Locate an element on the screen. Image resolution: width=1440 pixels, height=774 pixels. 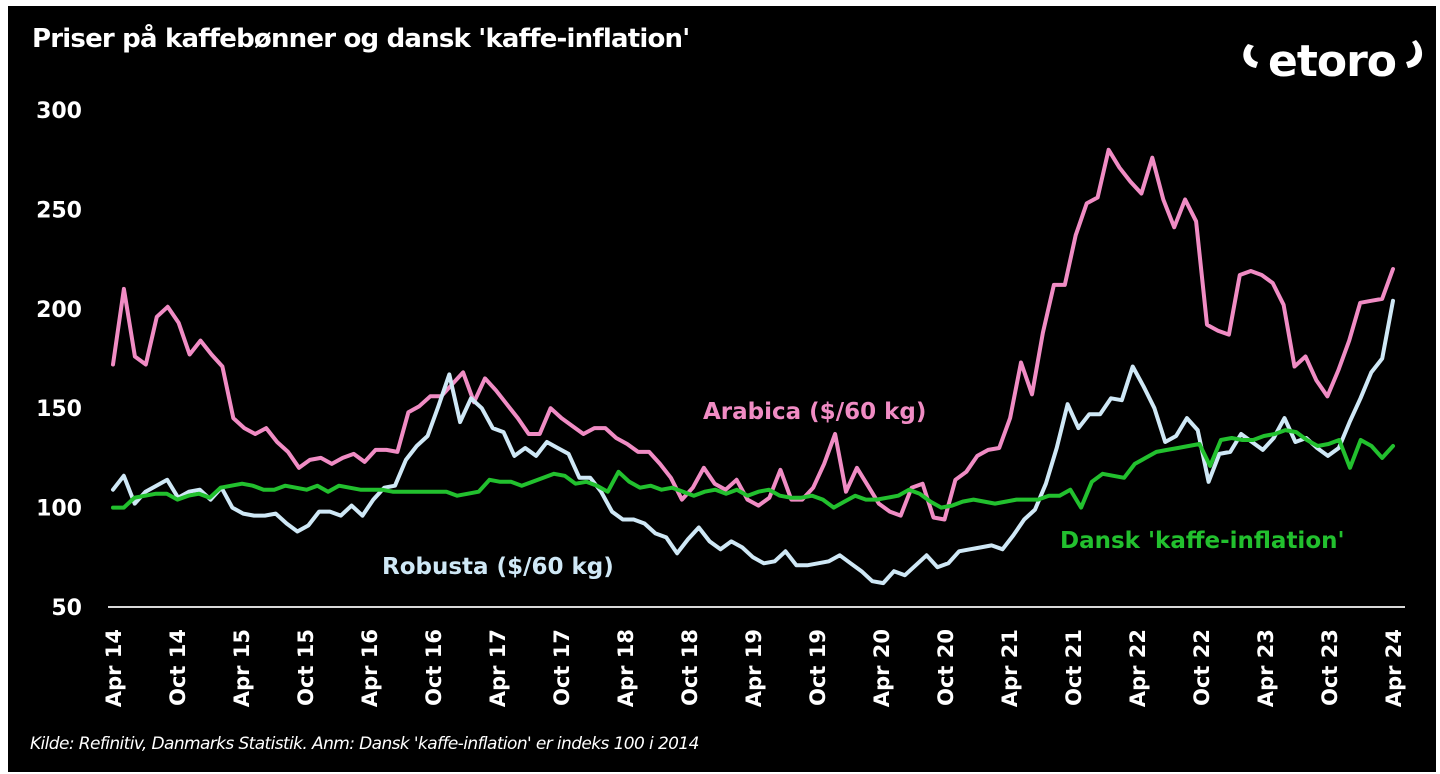
etoro-logo: etoro is located at coordinates (1333, 61).